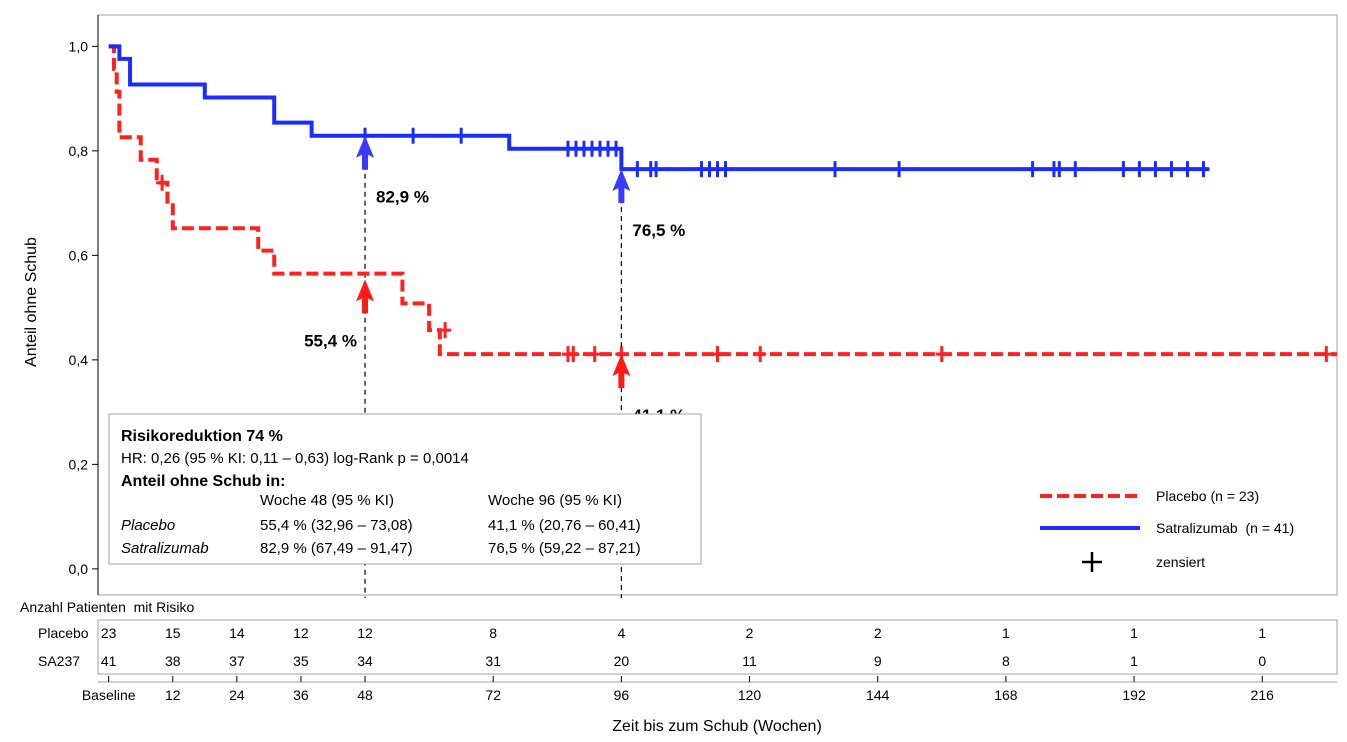  What do you see at coordinates (202, 436) in the screenshot?
I see `stats-title: Risikoreduktion 74 %` at bounding box center [202, 436].